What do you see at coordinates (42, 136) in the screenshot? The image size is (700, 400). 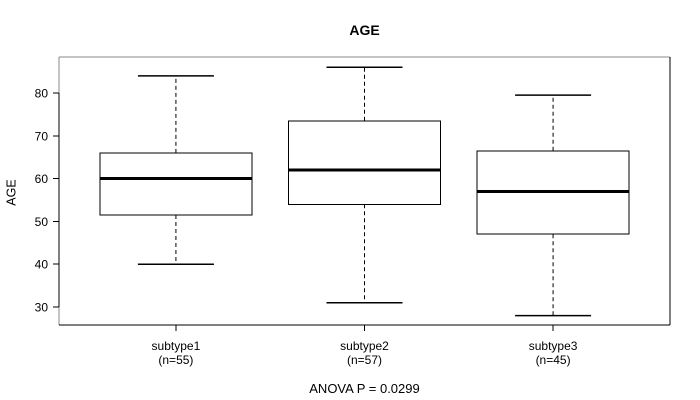 I see `y-tick-label: 70` at bounding box center [42, 136].